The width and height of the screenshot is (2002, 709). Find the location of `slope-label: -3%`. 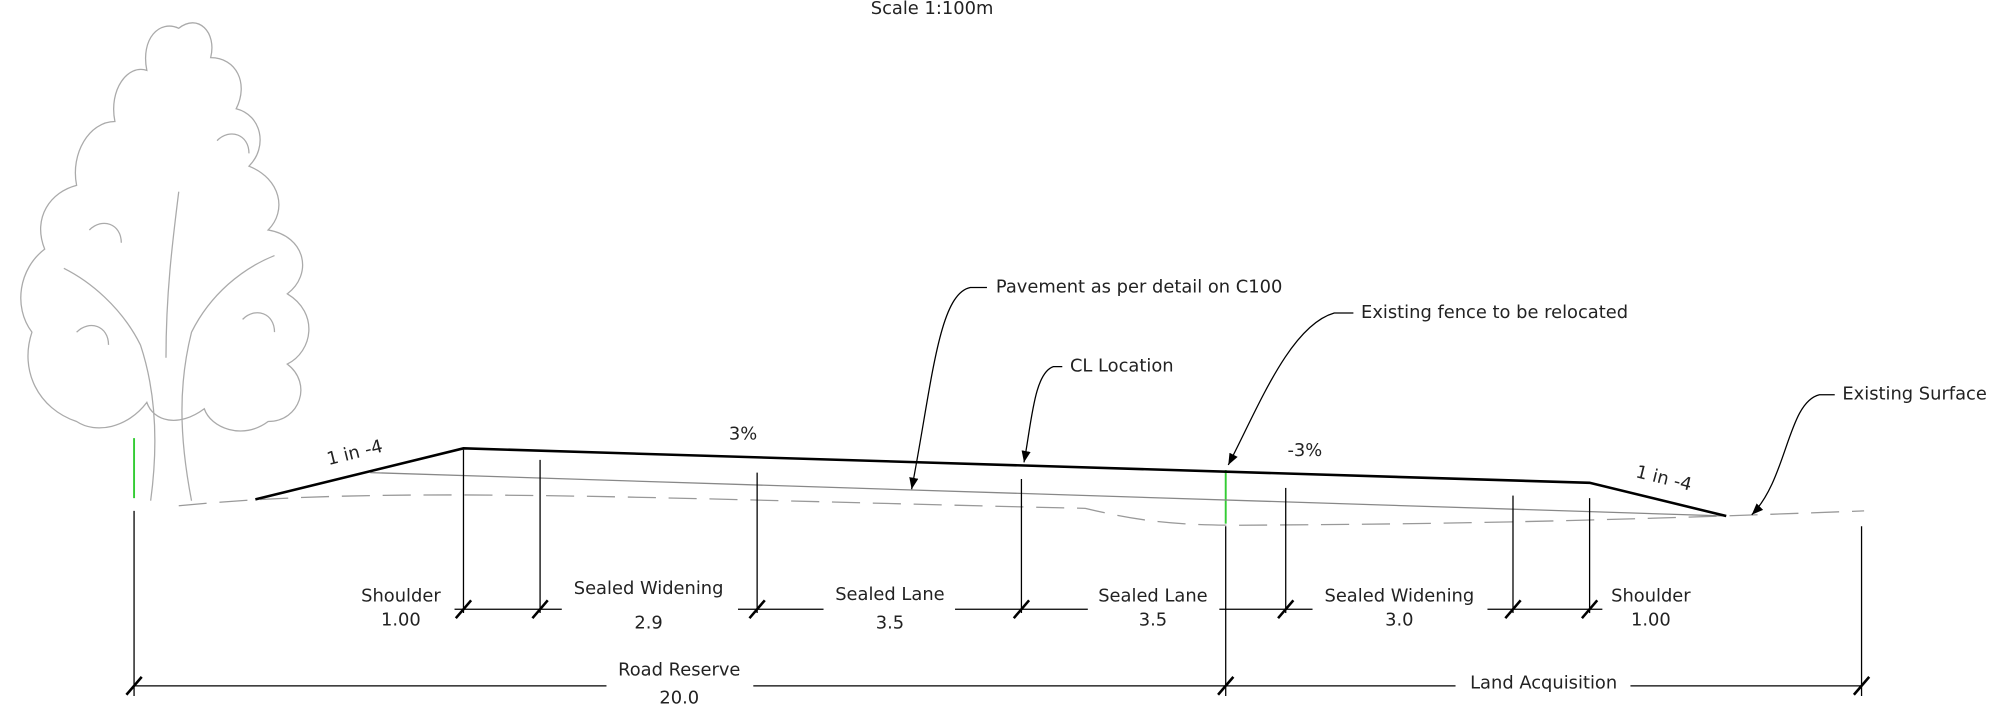

slope-label: -3% is located at coordinates (1304, 450).